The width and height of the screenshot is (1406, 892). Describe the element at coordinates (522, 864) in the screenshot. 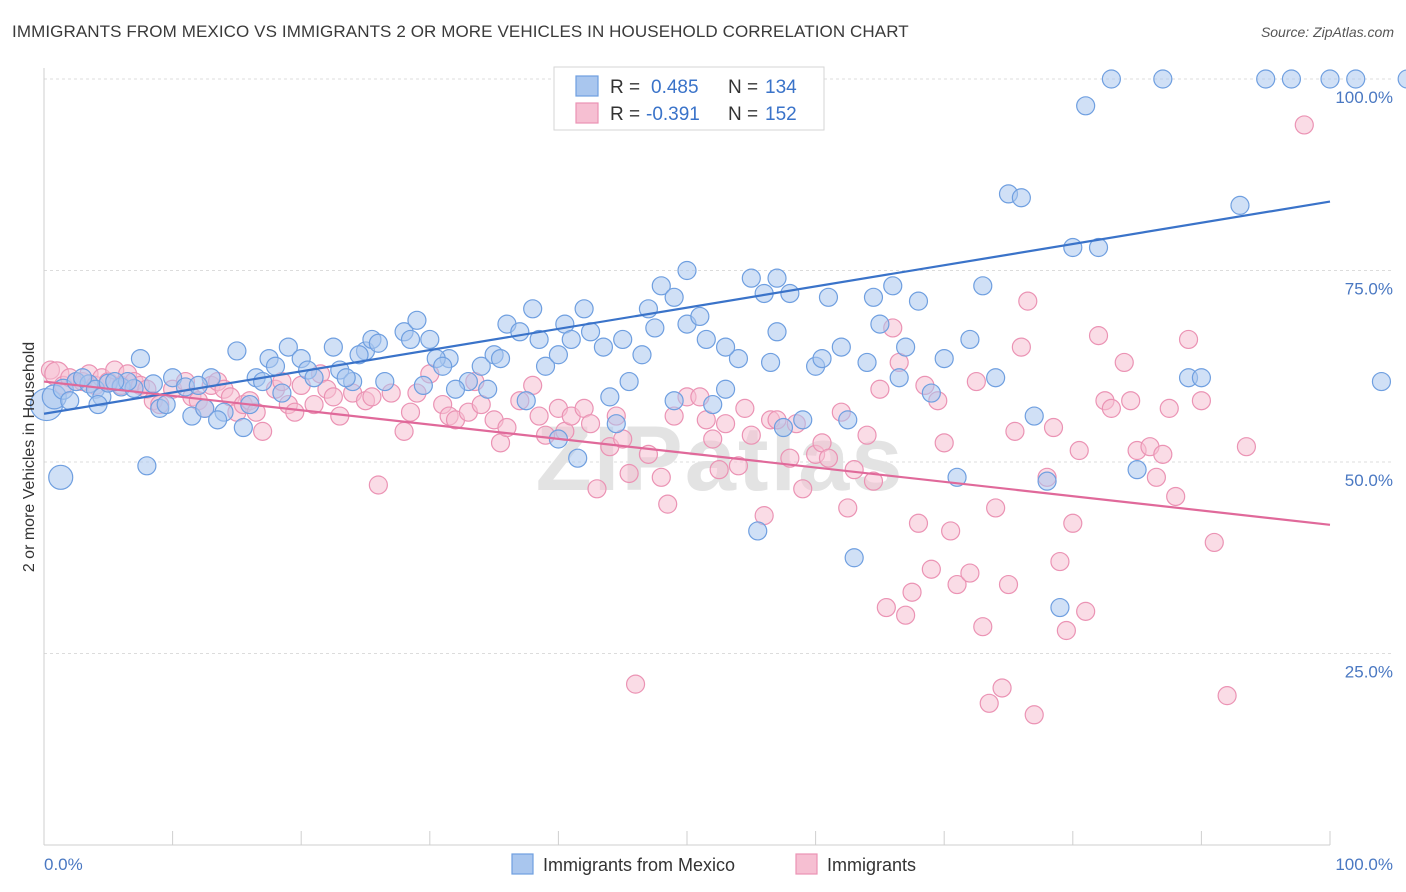

I see `bottom-legend-swatch-mexico` at that location.